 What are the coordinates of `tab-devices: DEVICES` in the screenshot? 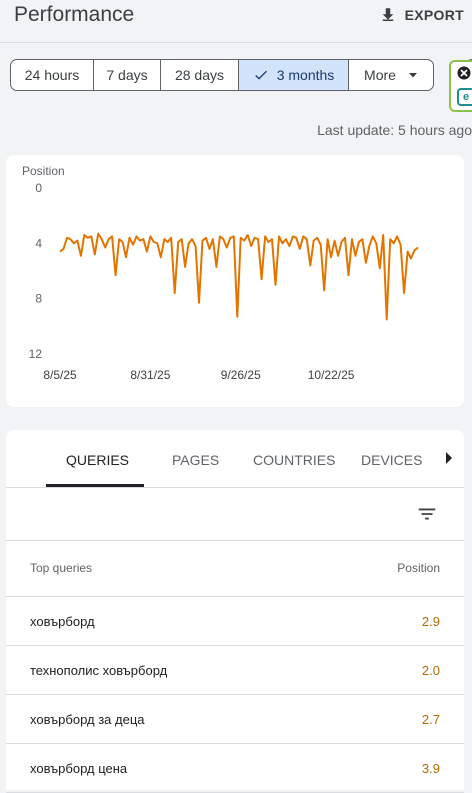 It's located at (392, 460).